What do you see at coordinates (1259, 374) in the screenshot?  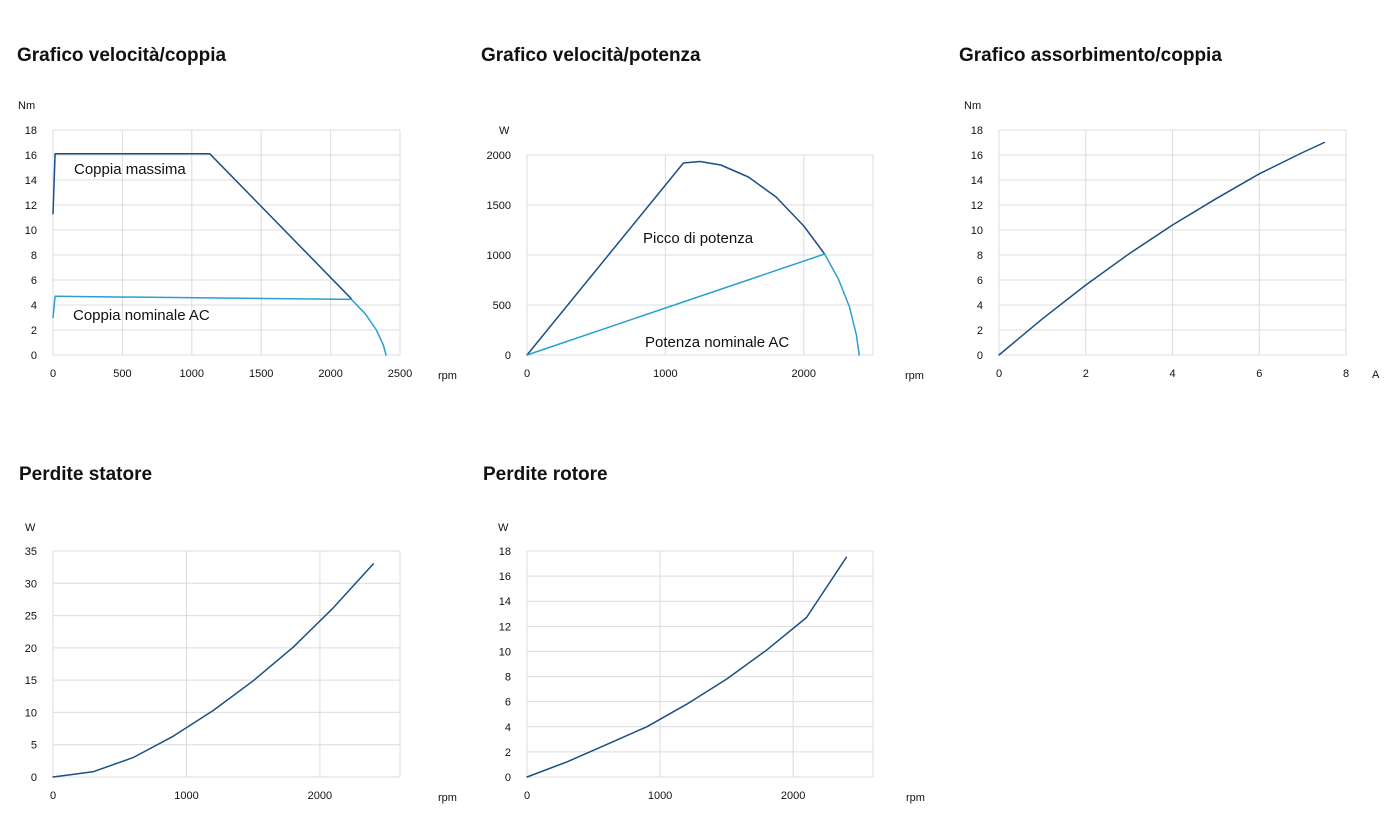 I see `x-tick-label: 6` at bounding box center [1259, 374].